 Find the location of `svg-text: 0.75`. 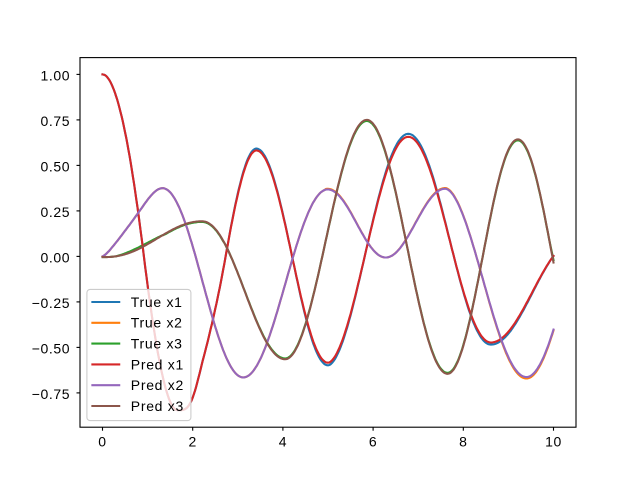

svg-text: 0.75 is located at coordinates (56, 121).